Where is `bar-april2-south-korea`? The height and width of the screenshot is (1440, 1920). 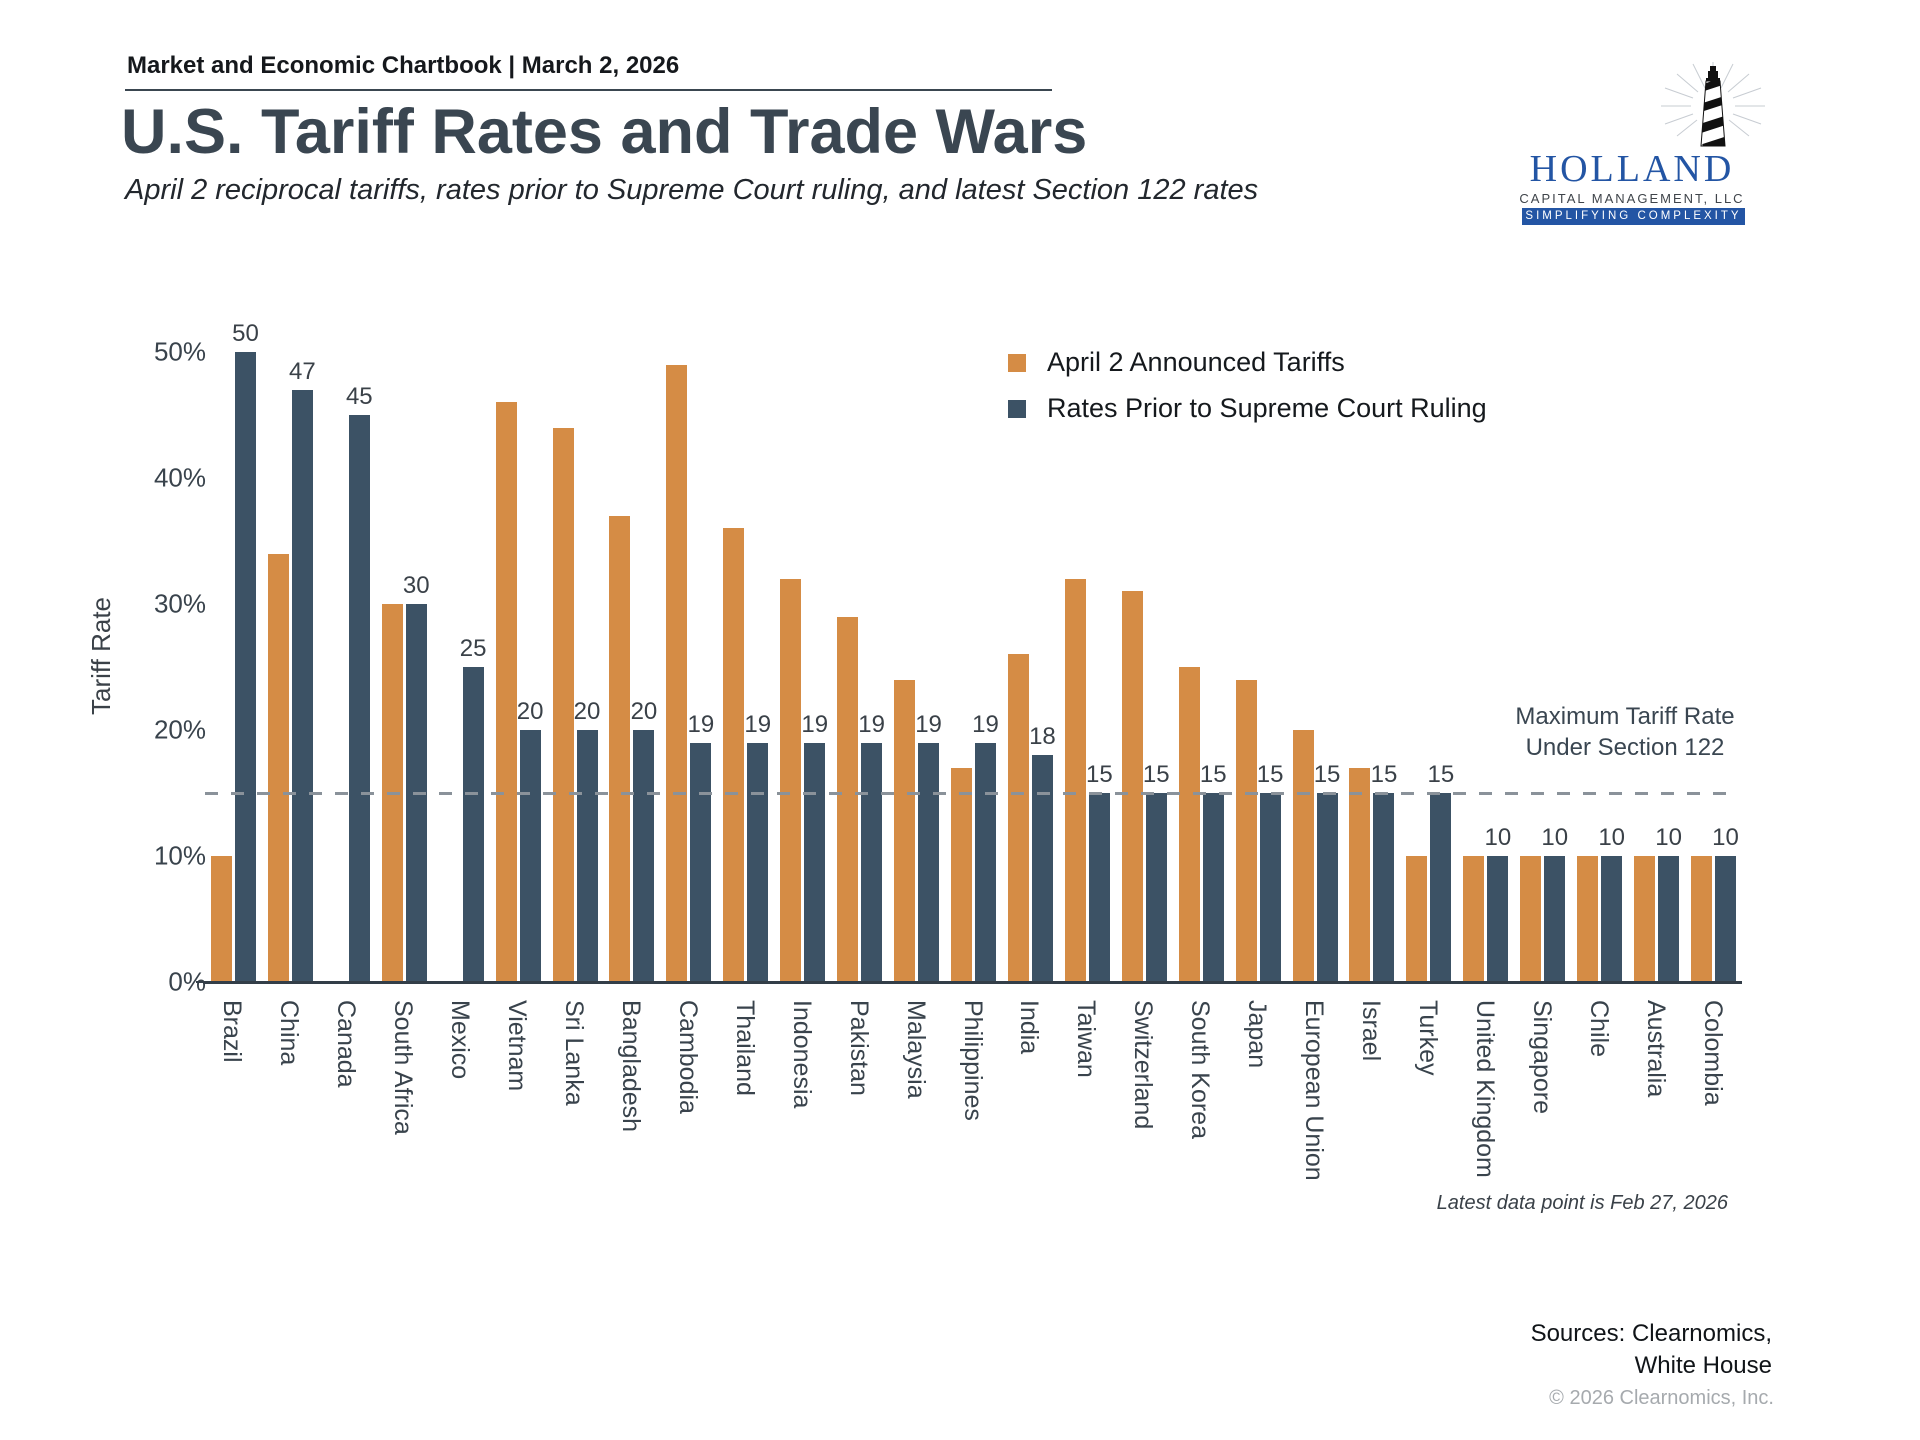
bar-april2-south-korea is located at coordinates (1189, 824).